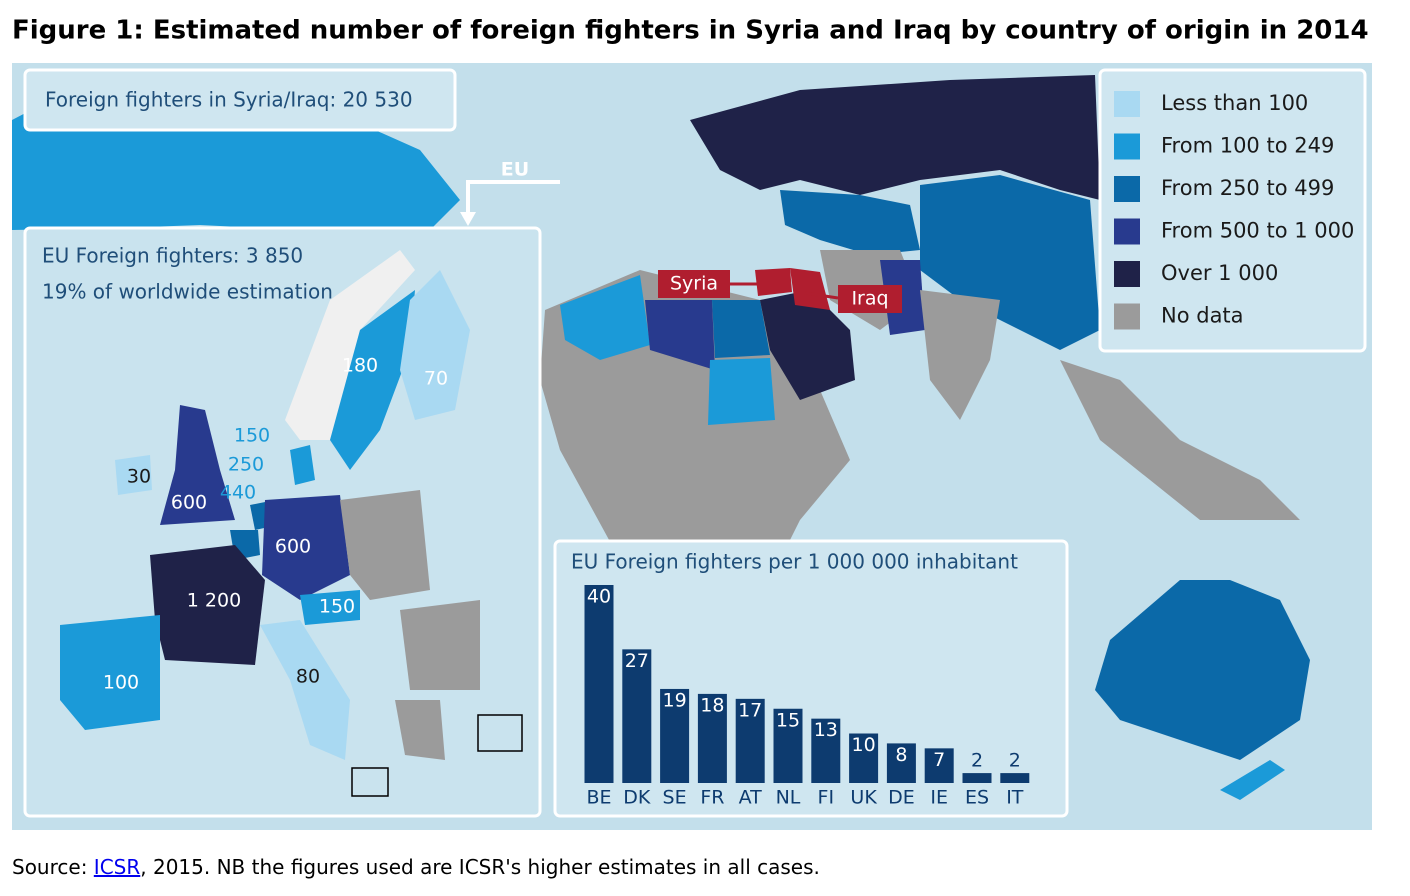 The width and height of the screenshot is (1410, 896). I want to click on central-asia, so click(850, 222).